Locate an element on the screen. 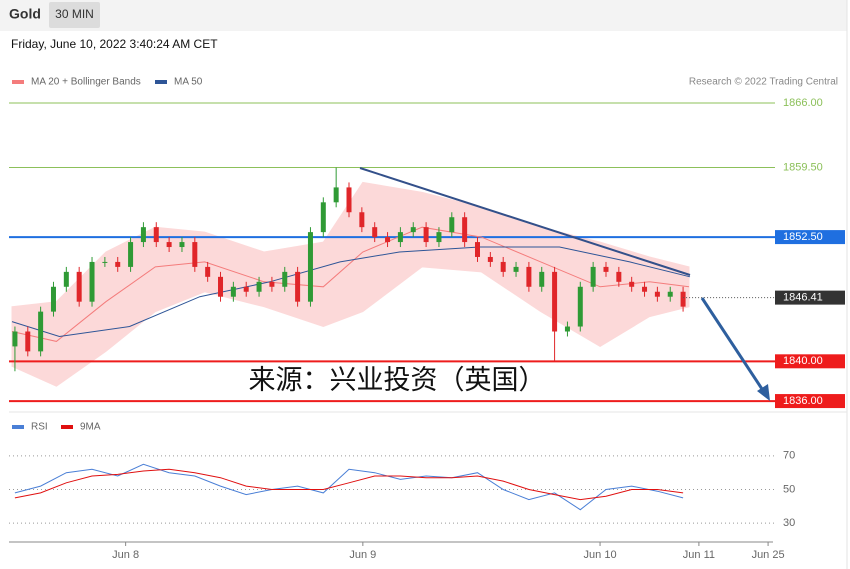  symbol: Gold is located at coordinates (25, 14).